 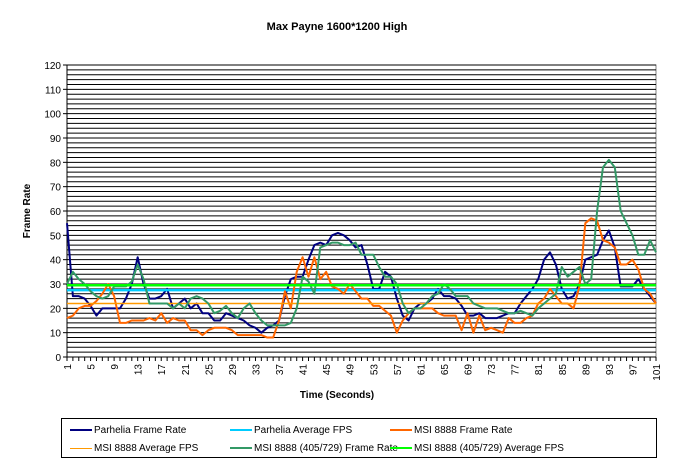 What do you see at coordinates (56, 309) in the screenshot?
I see `y-tick-label: 20` at bounding box center [56, 309].